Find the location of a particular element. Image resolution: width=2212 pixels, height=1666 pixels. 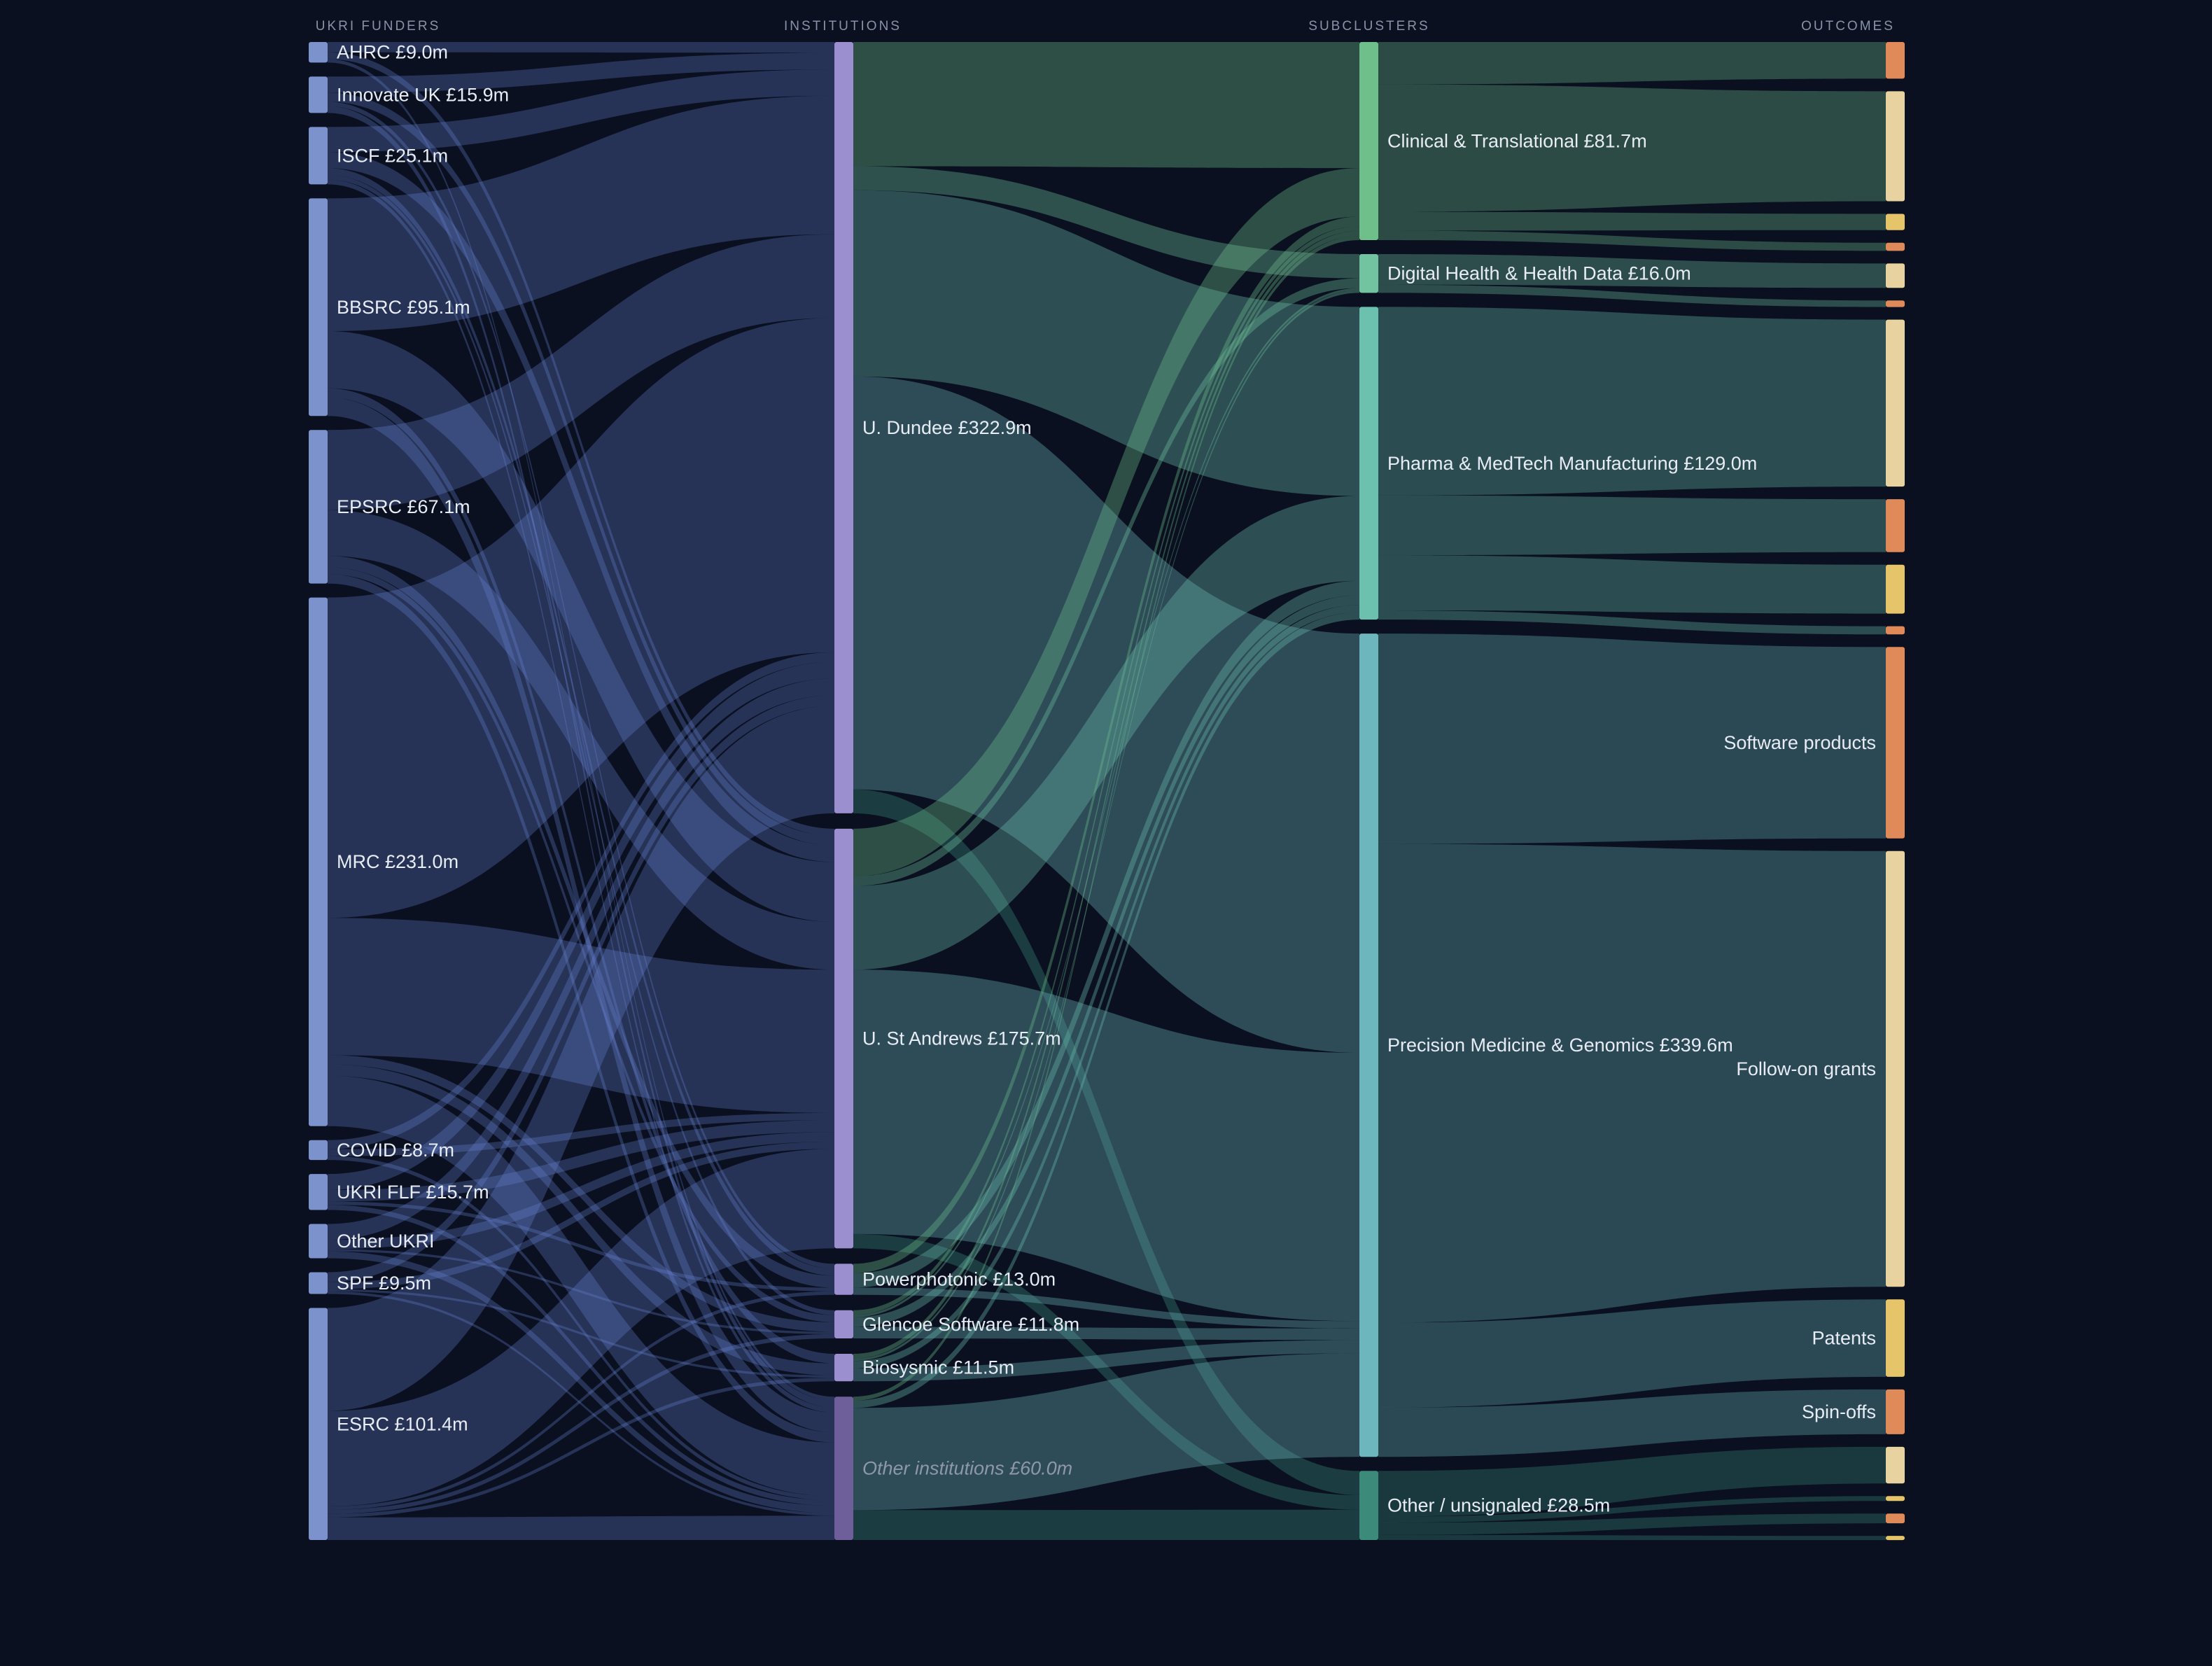

funders-label-4: EPSRC £67.1m is located at coordinates (403, 506).